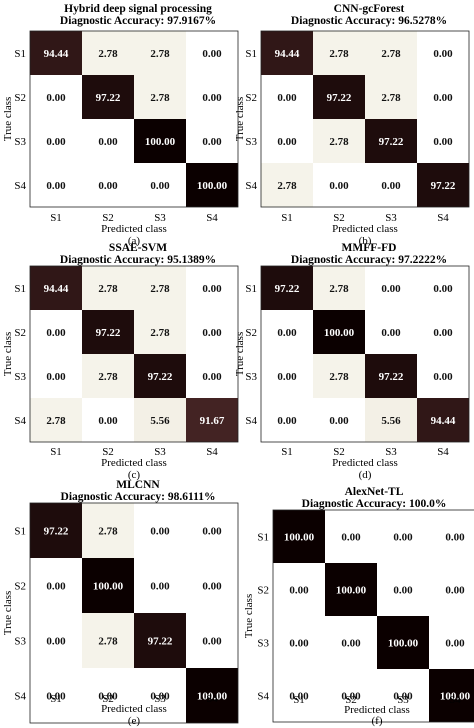 This screenshot has width=474, height=728. I want to click on panel-accuracy-subtitle: Diagnostic Accuracy: 100.0%, so click(374, 504).